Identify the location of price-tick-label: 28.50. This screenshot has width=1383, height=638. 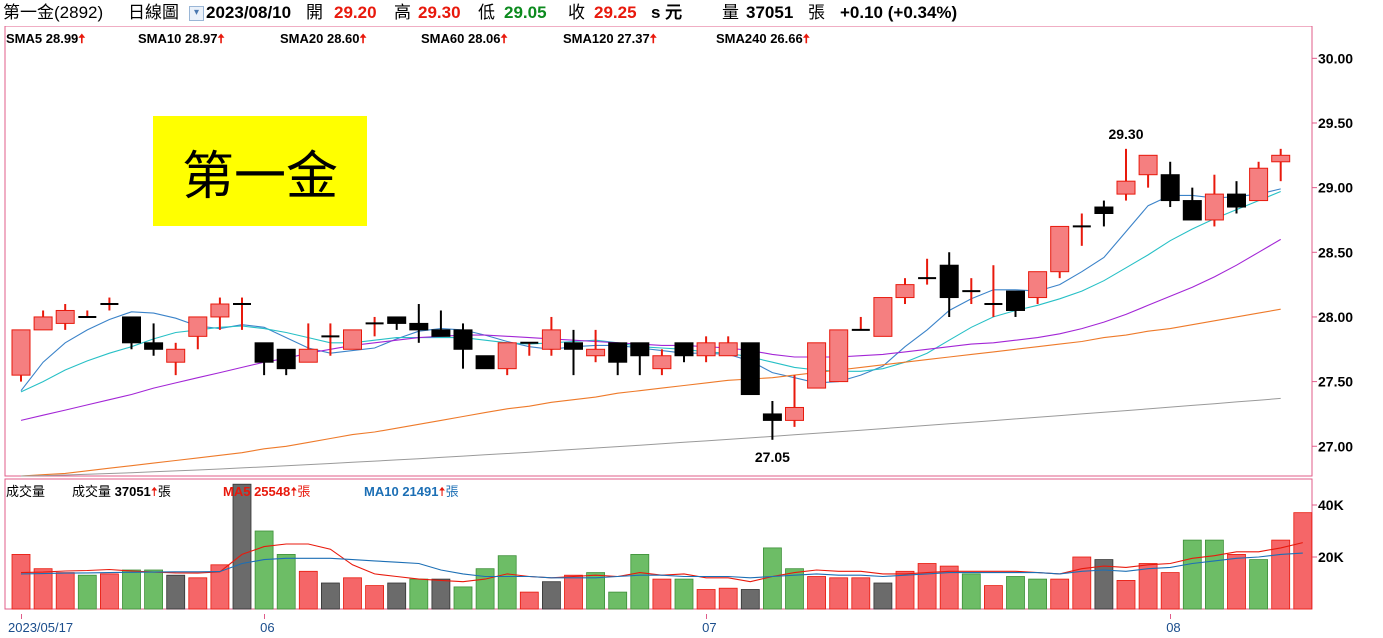
(1335, 252).